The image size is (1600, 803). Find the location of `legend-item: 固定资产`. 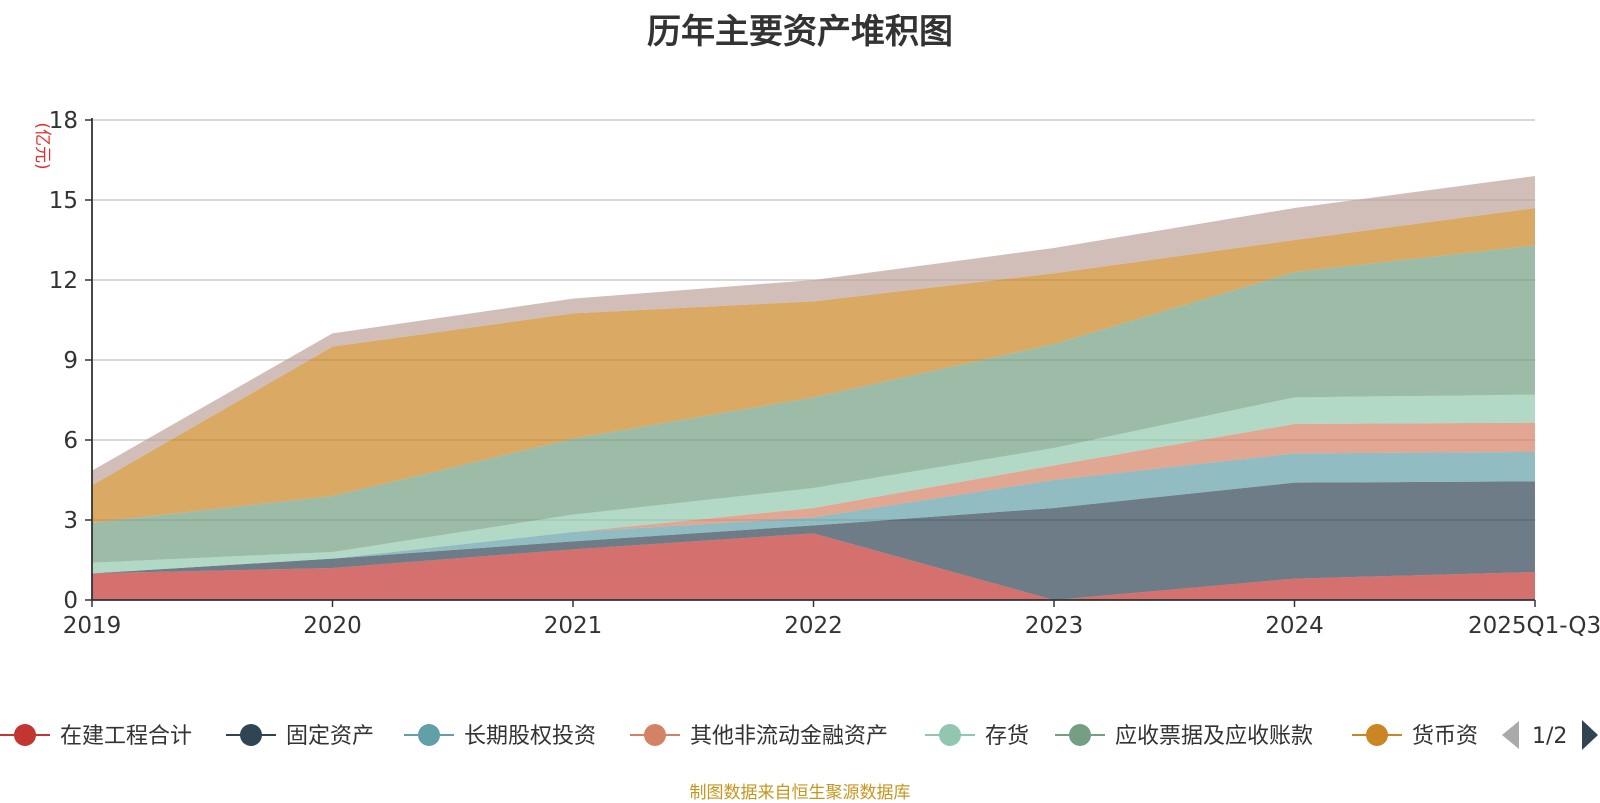

legend-item: 固定资产 is located at coordinates (300, 736).